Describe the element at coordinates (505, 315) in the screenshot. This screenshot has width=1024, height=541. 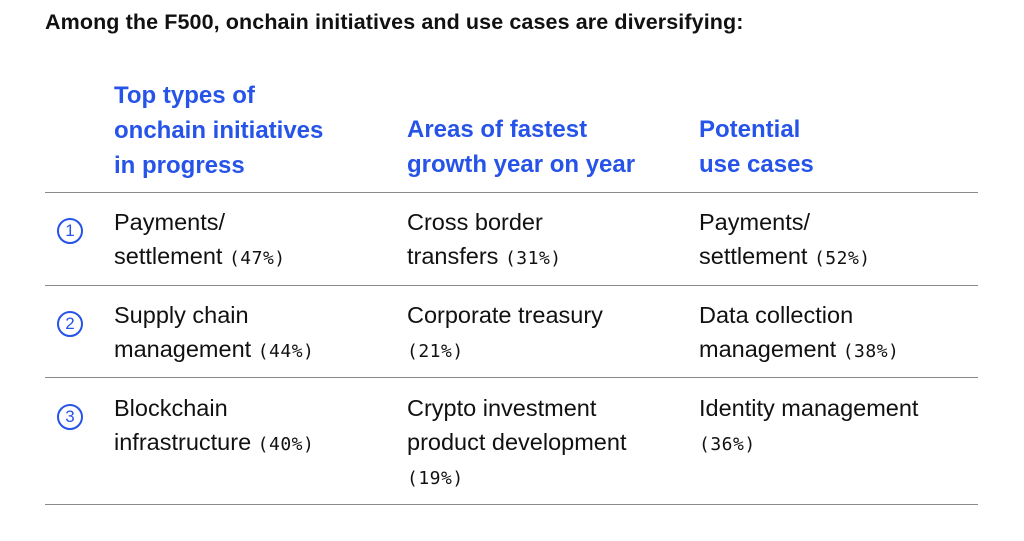
I see `cell-text: Corporate treasury` at that location.